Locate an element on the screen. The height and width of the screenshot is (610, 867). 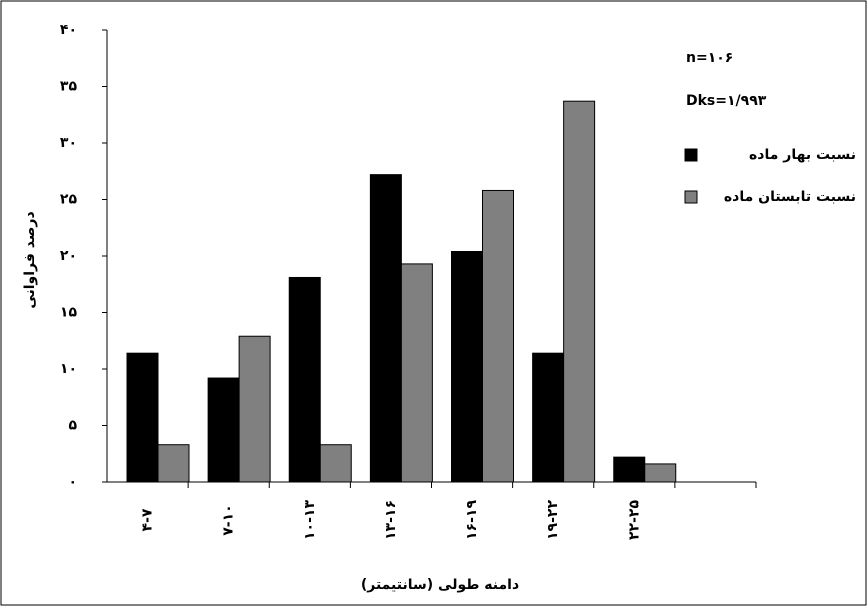
y-tick-label: ۲۰ is located at coordinates (68, 256).